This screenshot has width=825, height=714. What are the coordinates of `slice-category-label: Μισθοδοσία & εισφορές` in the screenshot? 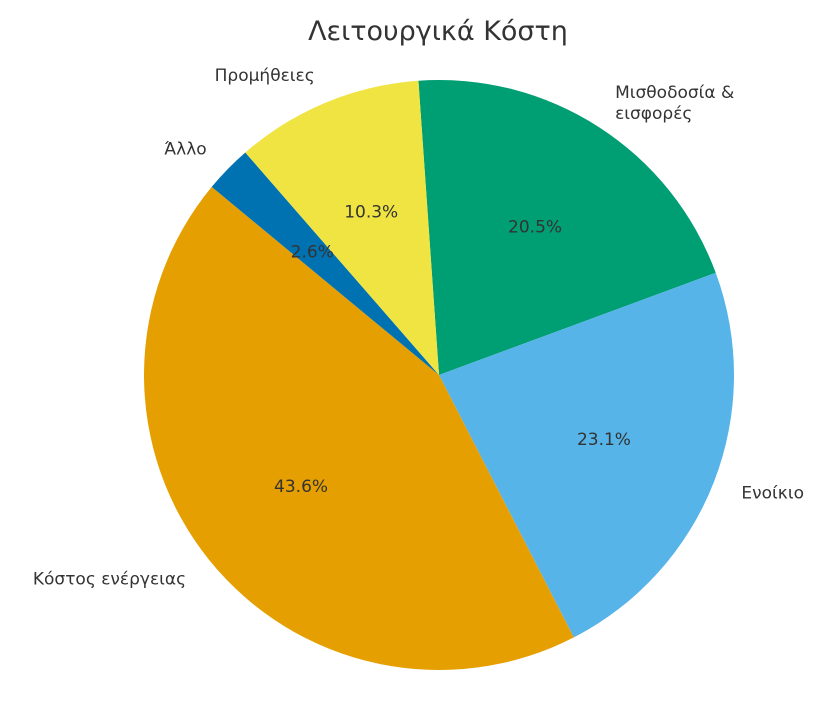 It's located at (674, 103).